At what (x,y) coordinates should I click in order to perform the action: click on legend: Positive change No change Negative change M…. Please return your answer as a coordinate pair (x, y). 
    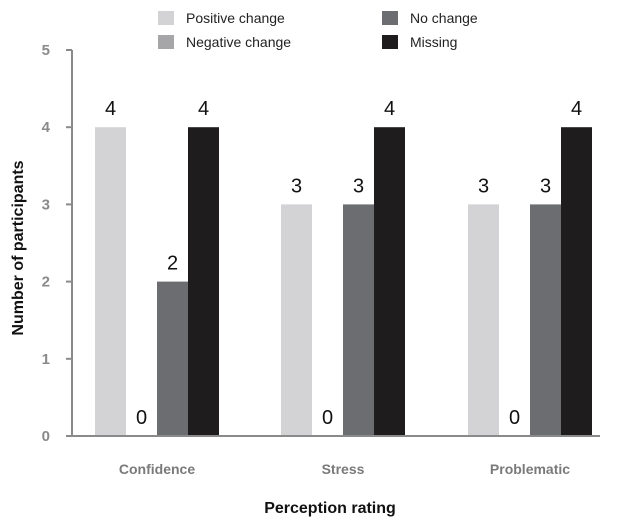
    Looking at the image, I should click on (318, 30).